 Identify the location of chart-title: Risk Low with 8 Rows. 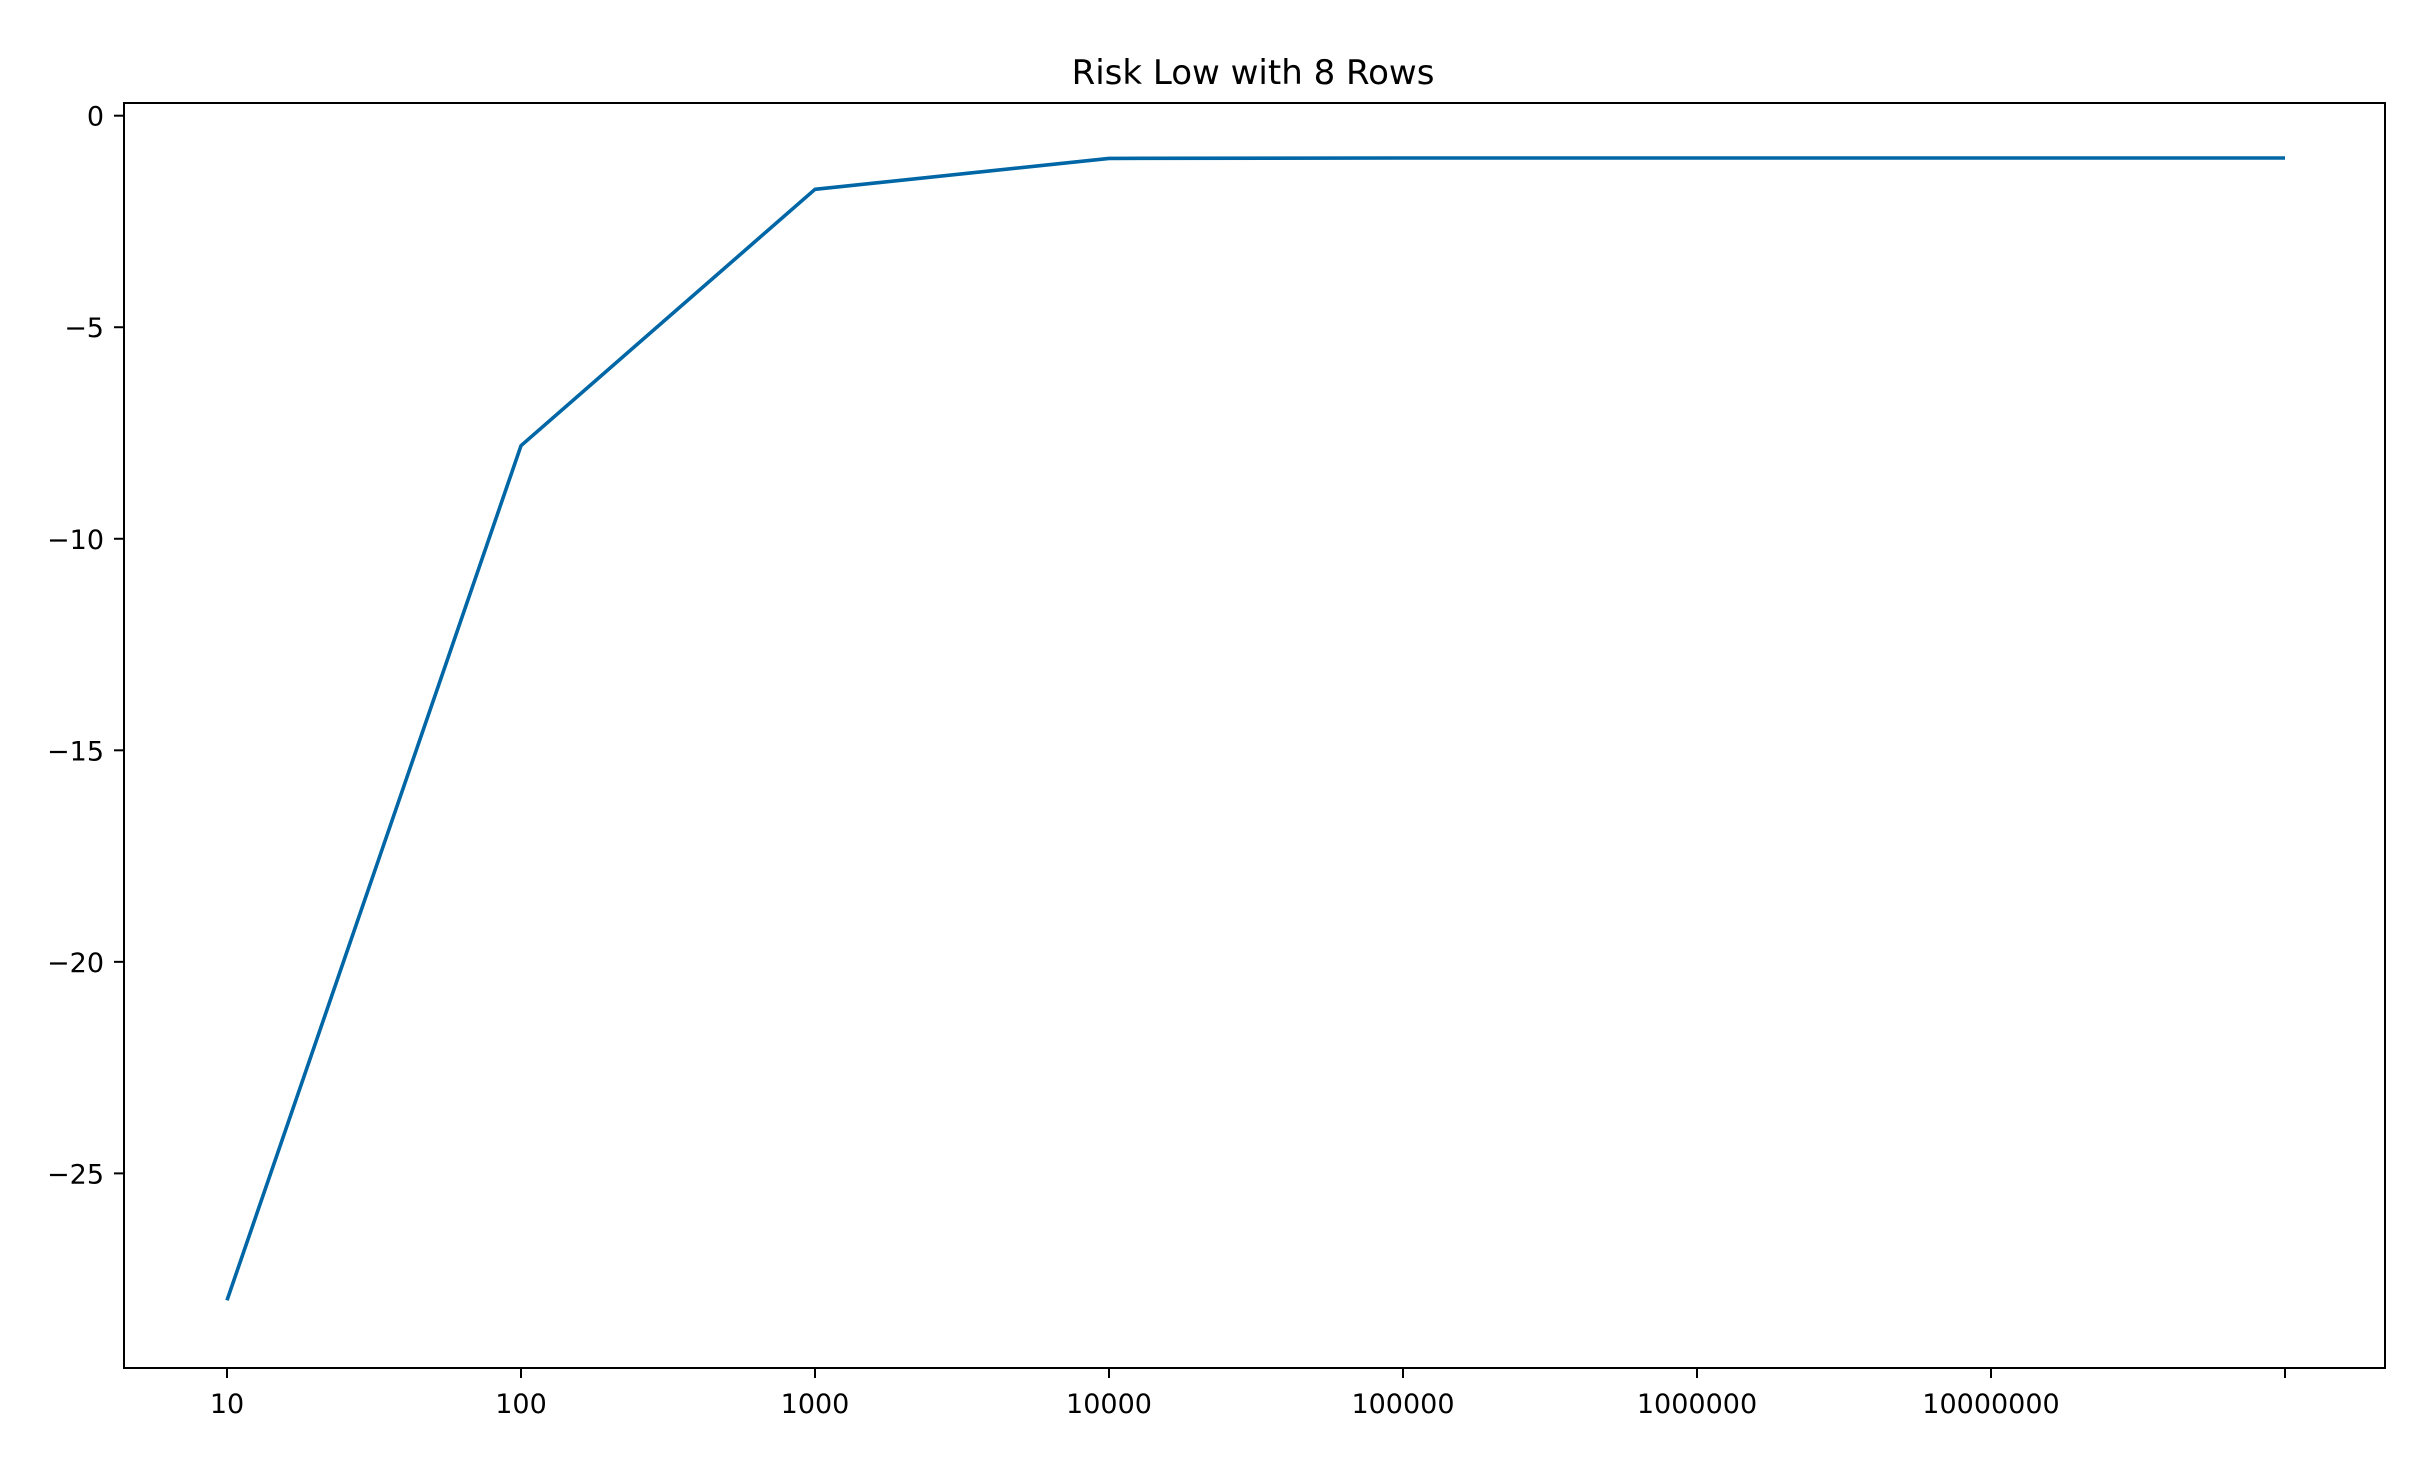
(1253, 73).